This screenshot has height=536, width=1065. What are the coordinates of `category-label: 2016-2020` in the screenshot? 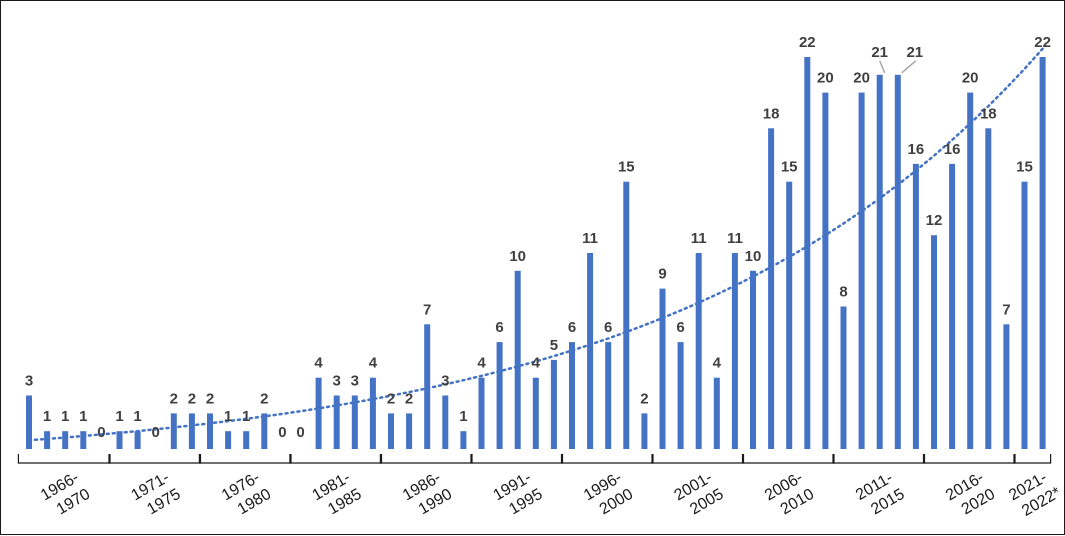 It's located at (970, 493).